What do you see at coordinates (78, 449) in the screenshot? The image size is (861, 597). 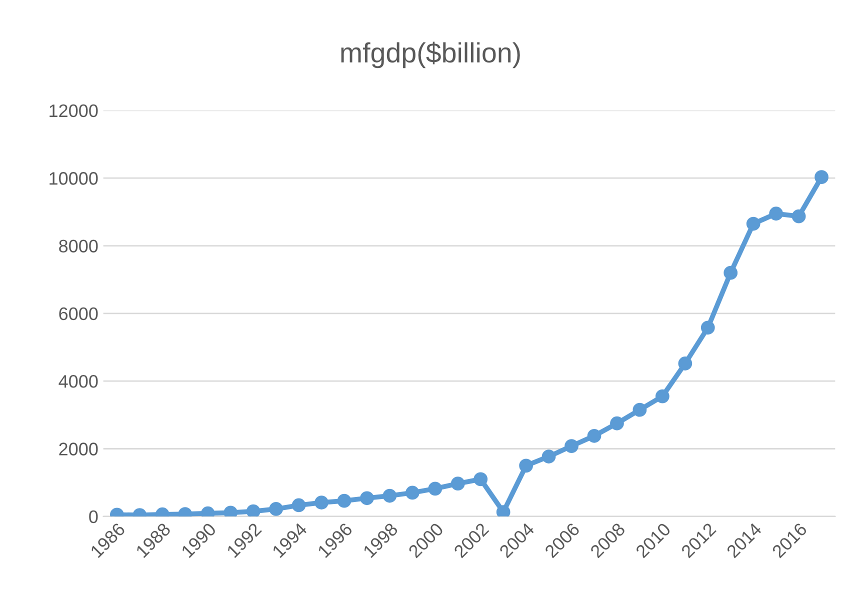 I see `y-tick-label: 2000` at bounding box center [78, 449].